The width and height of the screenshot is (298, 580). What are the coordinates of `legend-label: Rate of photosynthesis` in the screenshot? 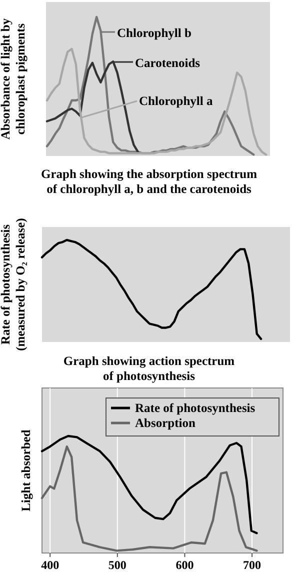 It's located at (195, 408).